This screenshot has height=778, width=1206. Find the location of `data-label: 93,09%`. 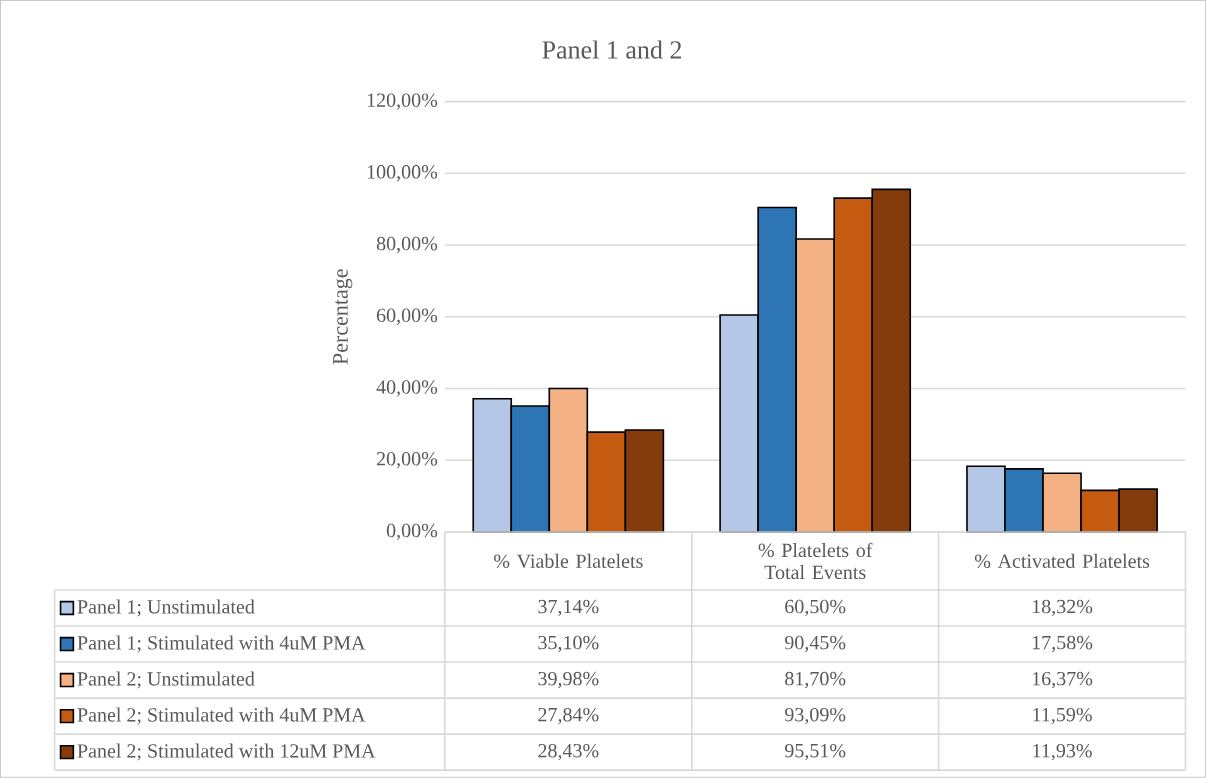

data-label: 93,09% is located at coordinates (815, 716).